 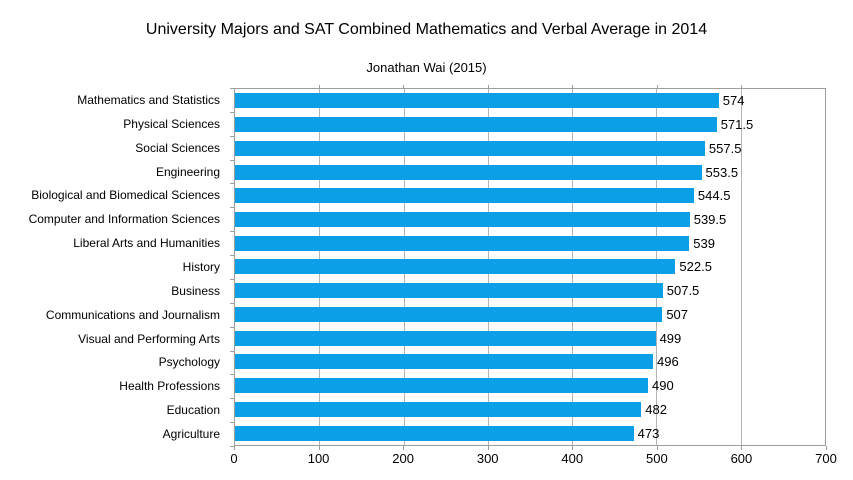 I want to click on bar-row: 571.5, so click(x=530, y=125).